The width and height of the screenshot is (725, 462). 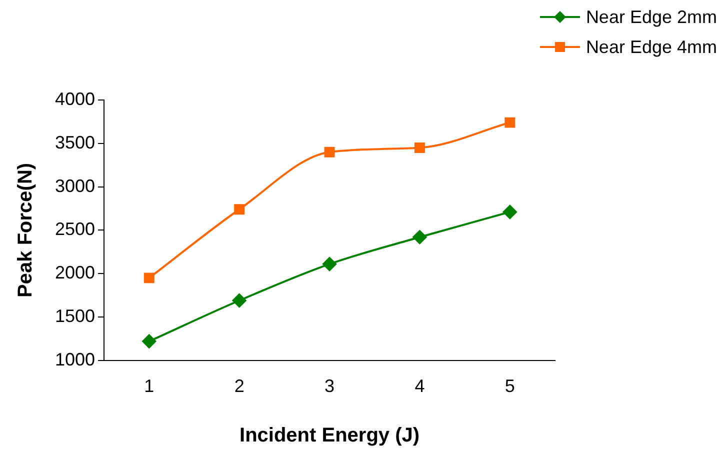 What do you see at coordinates (509, 386) in the screenshot?
I see `x-tick-label: 5` at bounding box center [509, 386].